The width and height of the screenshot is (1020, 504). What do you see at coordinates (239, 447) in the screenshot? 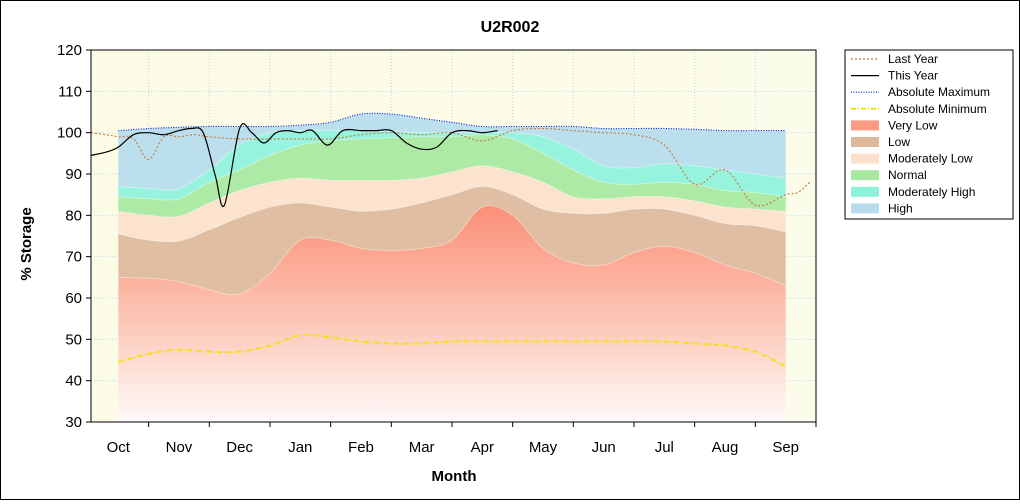
I see `x-tick-label: Dec` at bounding box center [239, 447].